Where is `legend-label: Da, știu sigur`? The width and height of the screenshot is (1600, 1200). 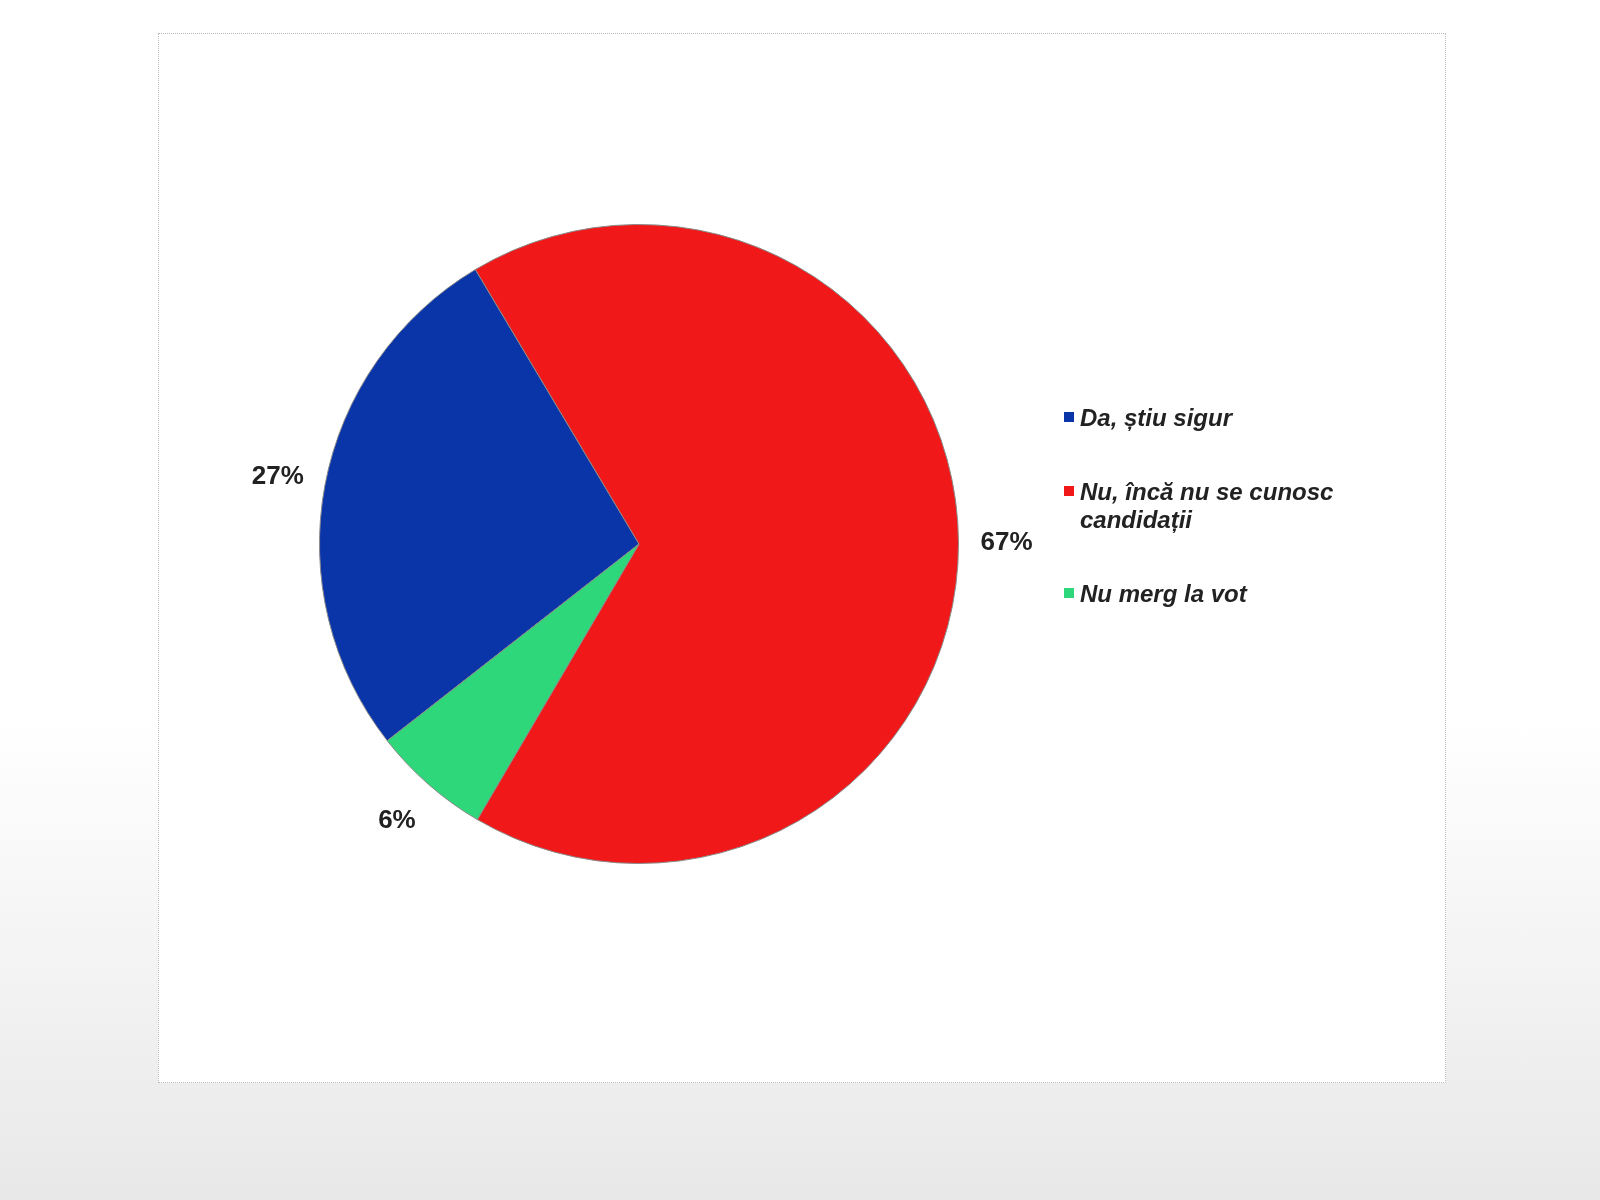 legend-label: Da, știu sigur is located at coordinates (1156, 418).